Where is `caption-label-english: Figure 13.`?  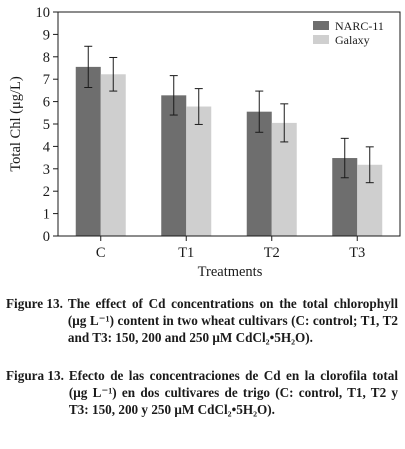 caption-label-english: Figure 13. is located at coordinates (34, 303).